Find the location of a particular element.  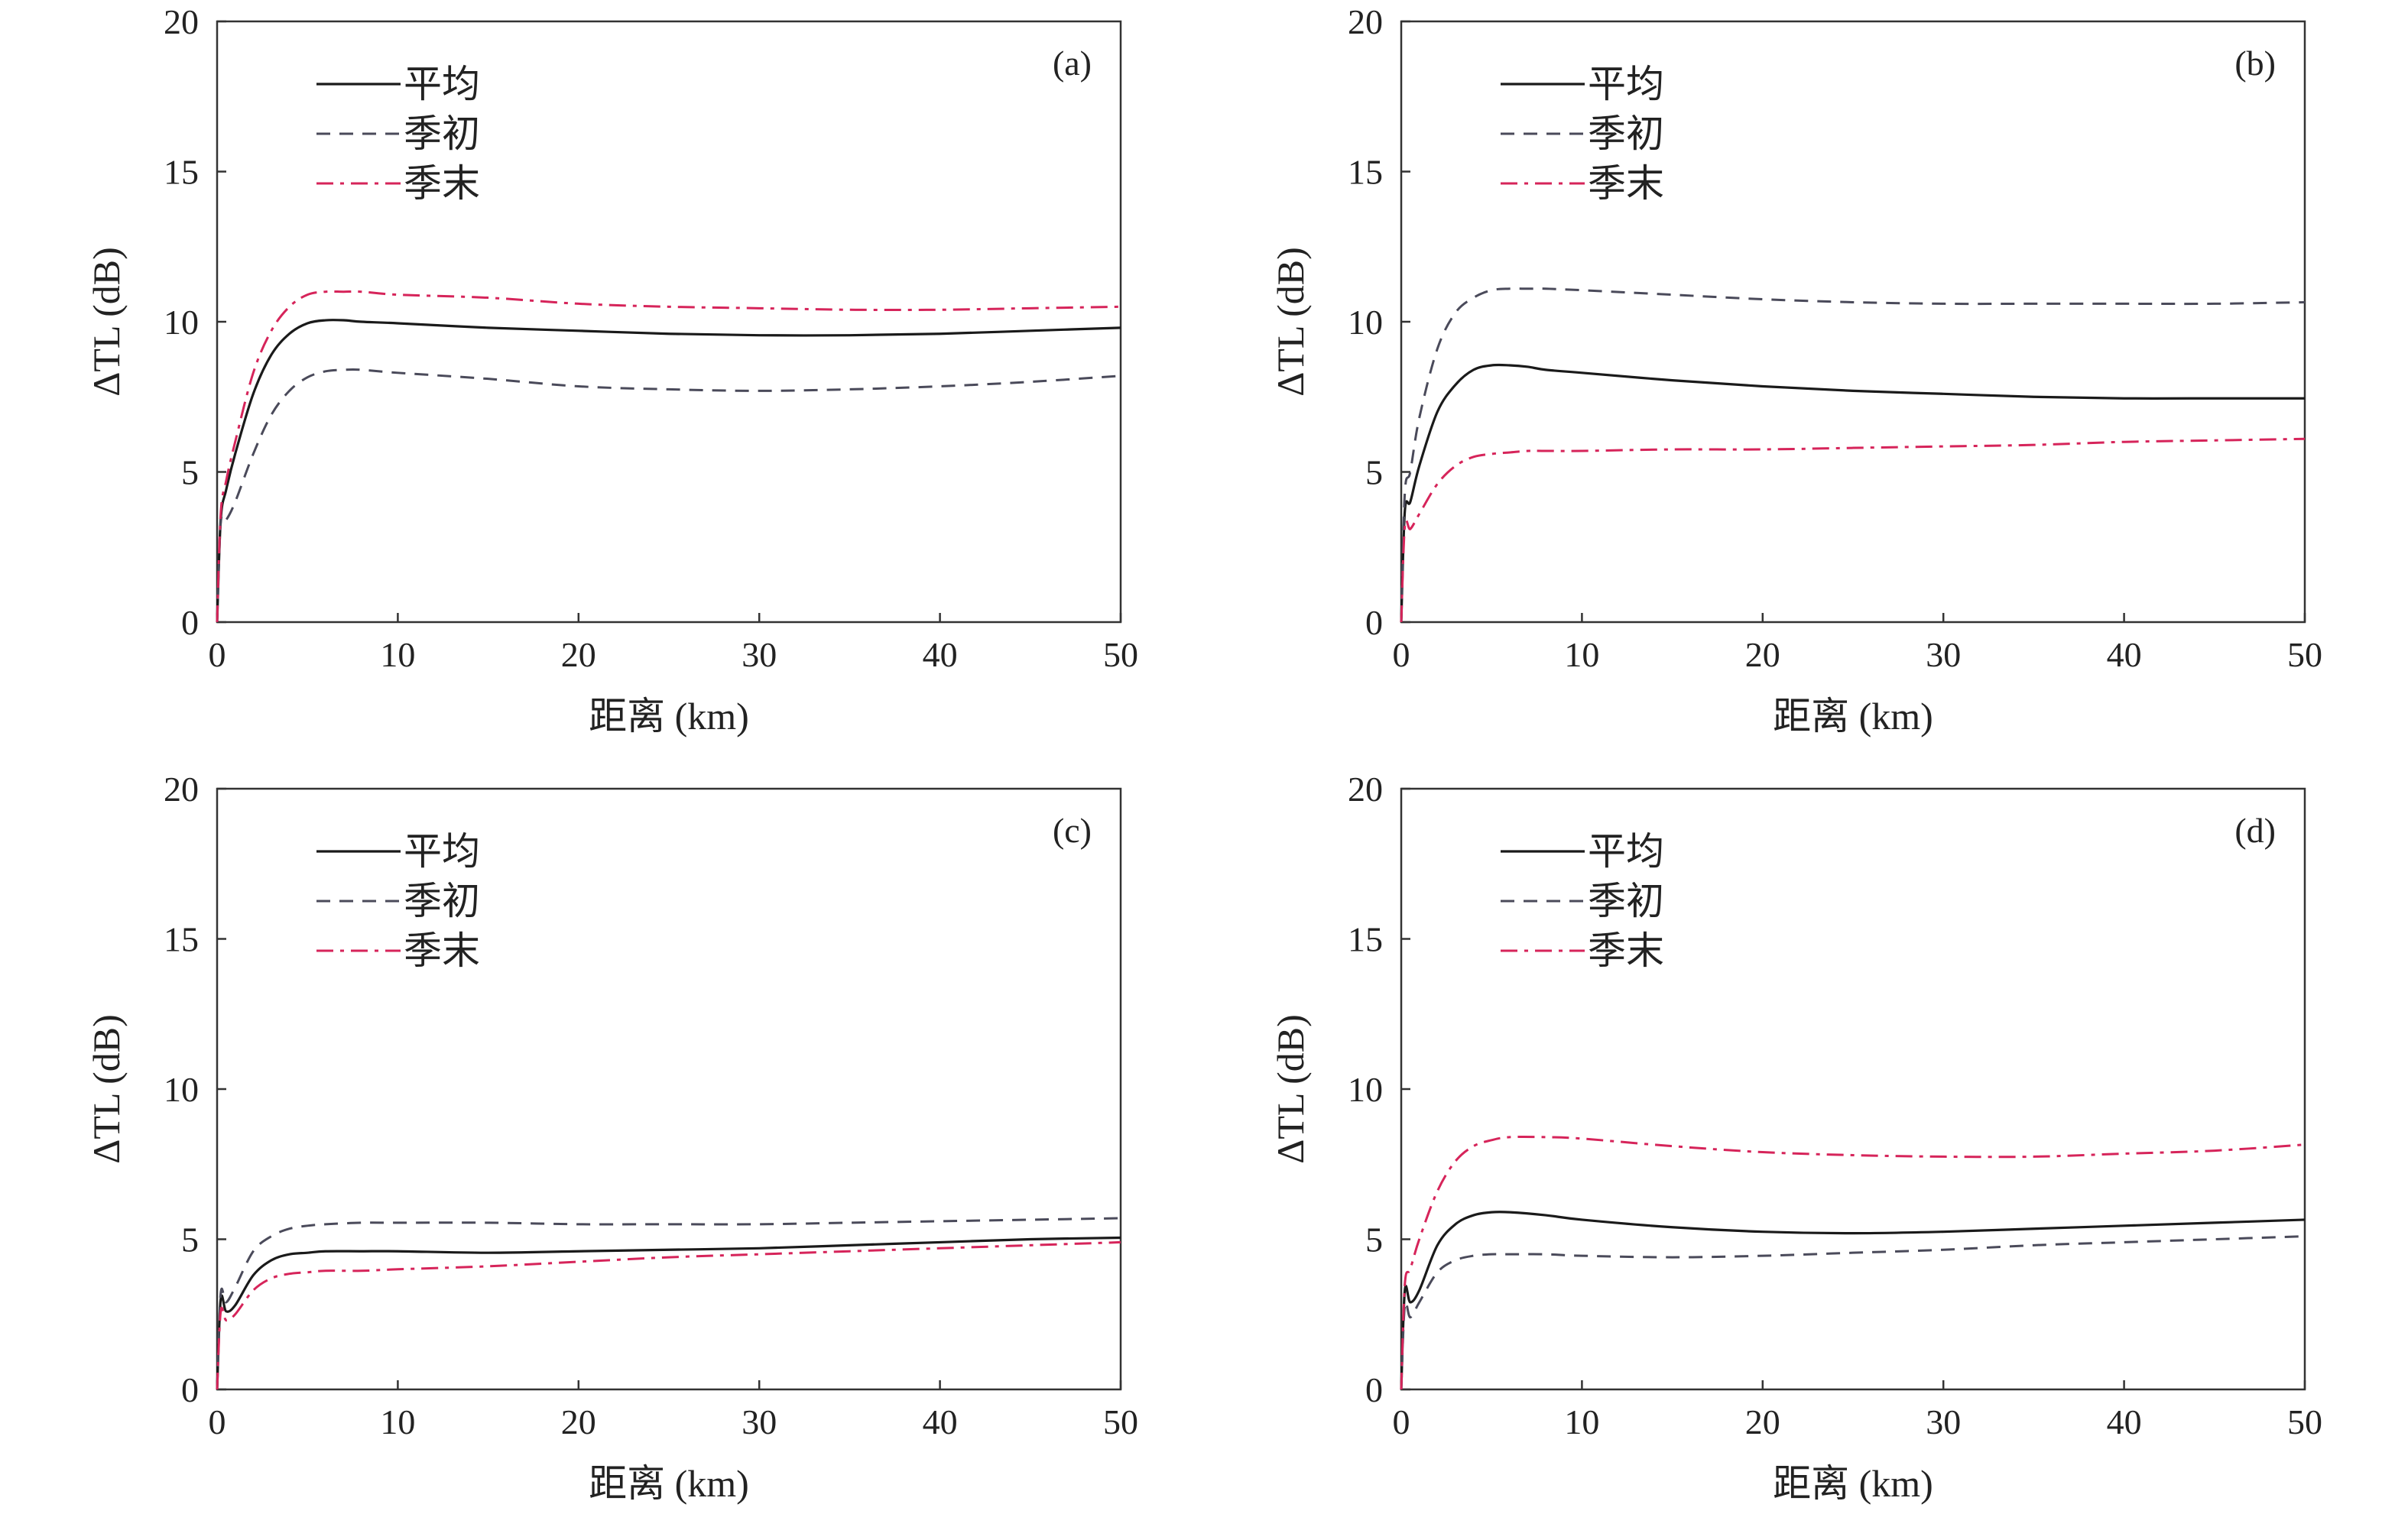

panel-label: (d) is located at coordinates (2255, 830).